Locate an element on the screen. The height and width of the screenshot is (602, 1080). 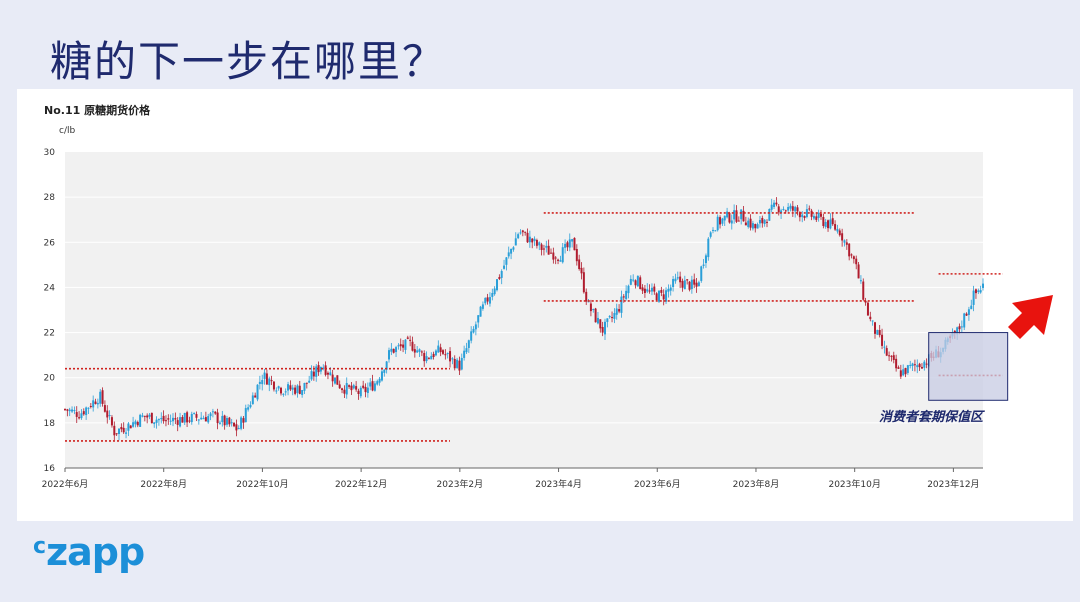
hedge-zone is located at coordinates (968, 366).